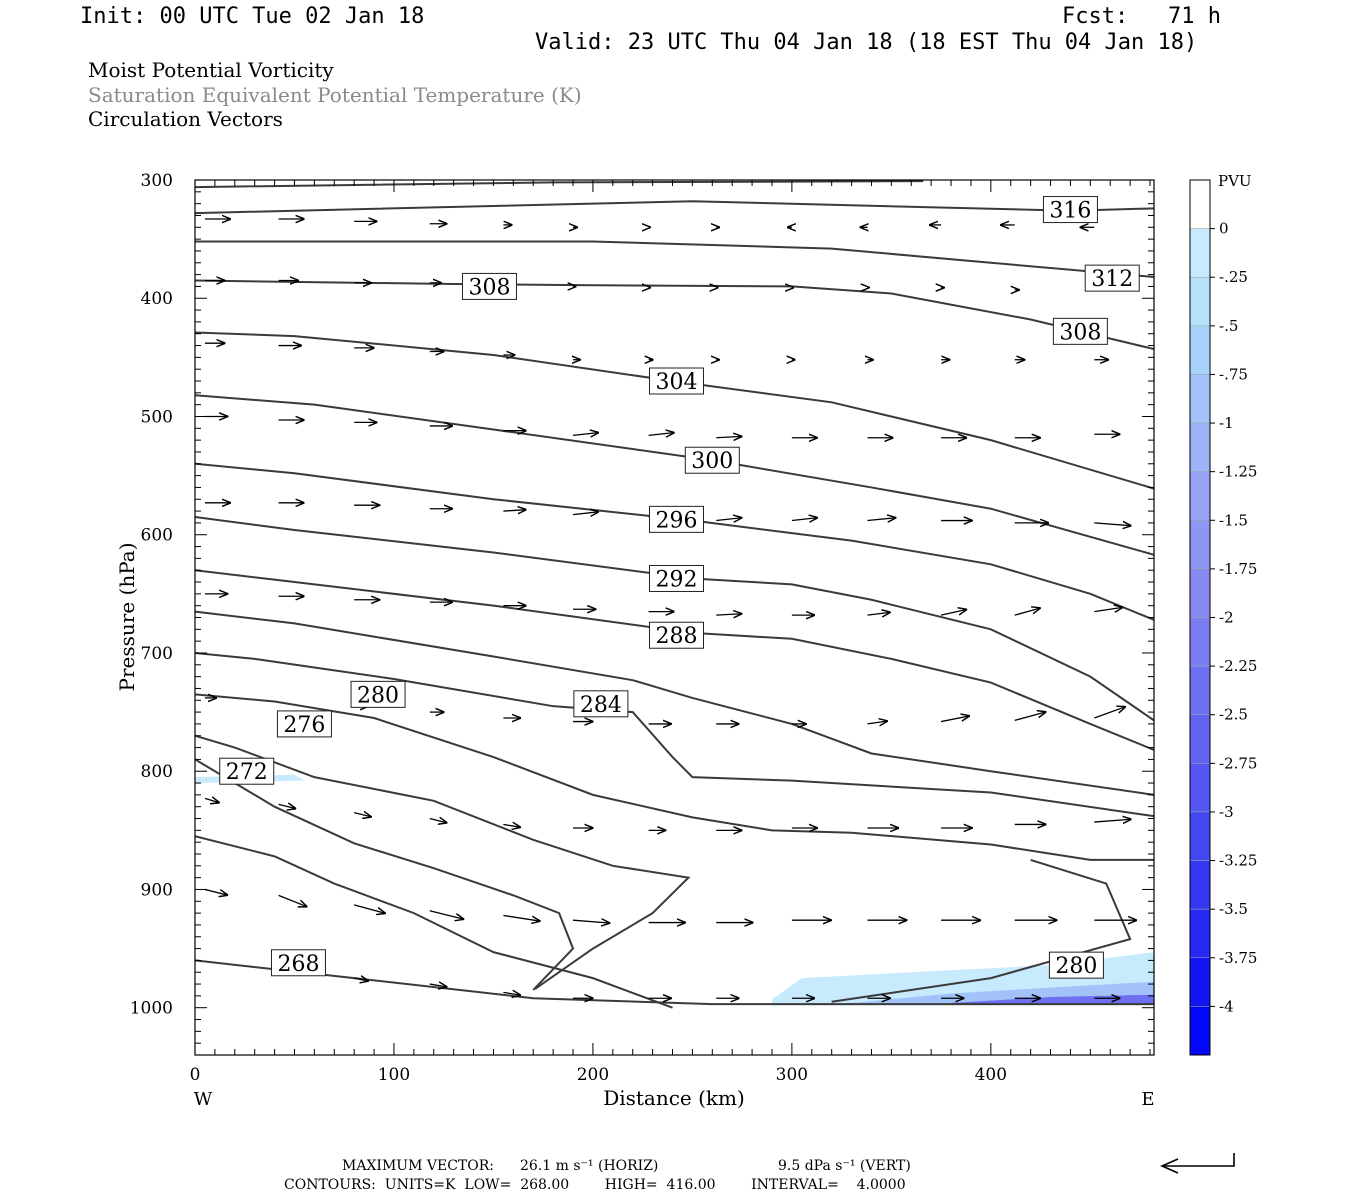  What do you see at coordinates (1141, 16) in the screenshot?
I see `forecast-hour: Fcst: 71 h` at bounding box center [1141, 16].